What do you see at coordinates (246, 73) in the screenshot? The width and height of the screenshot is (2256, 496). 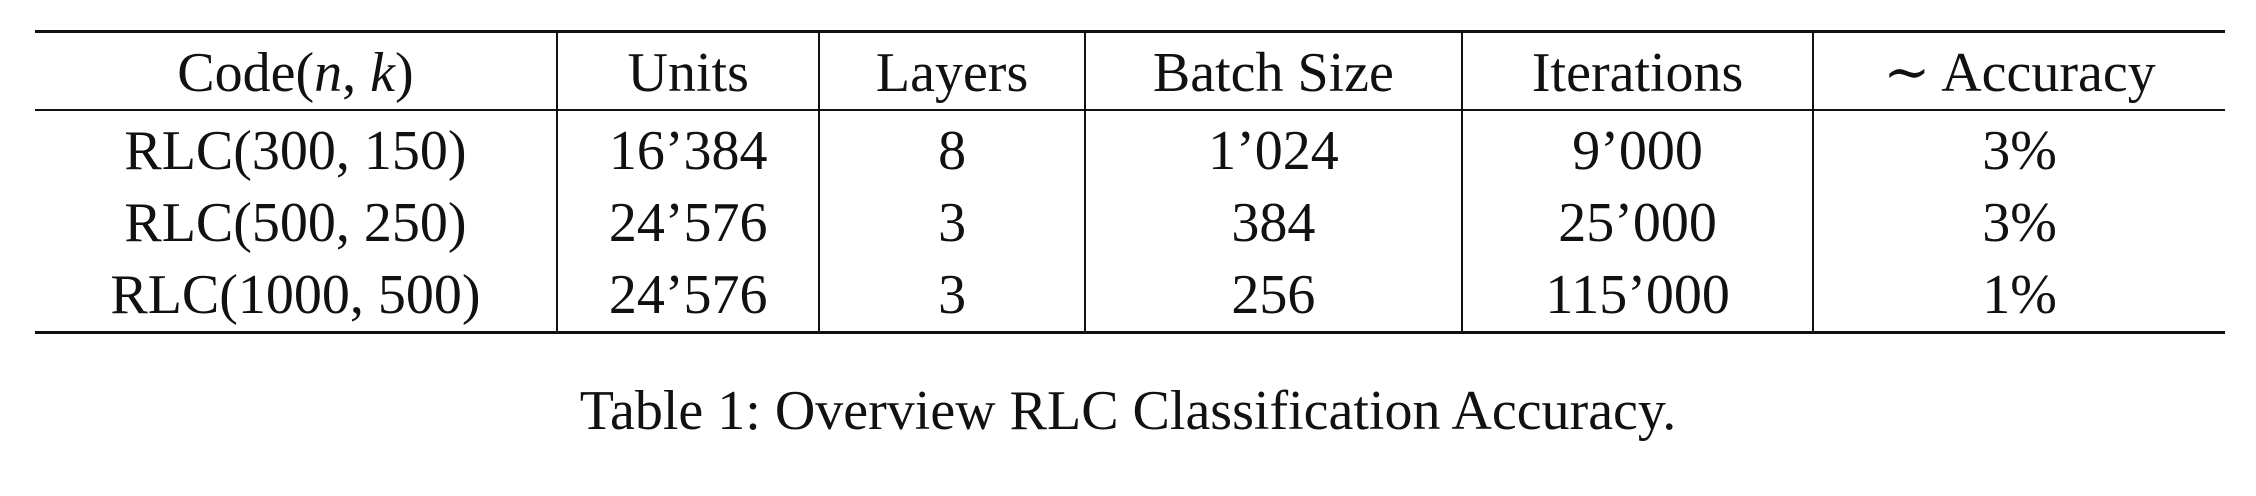 I see `header-code-prefix: Code(` at bounding box center [246, 73].